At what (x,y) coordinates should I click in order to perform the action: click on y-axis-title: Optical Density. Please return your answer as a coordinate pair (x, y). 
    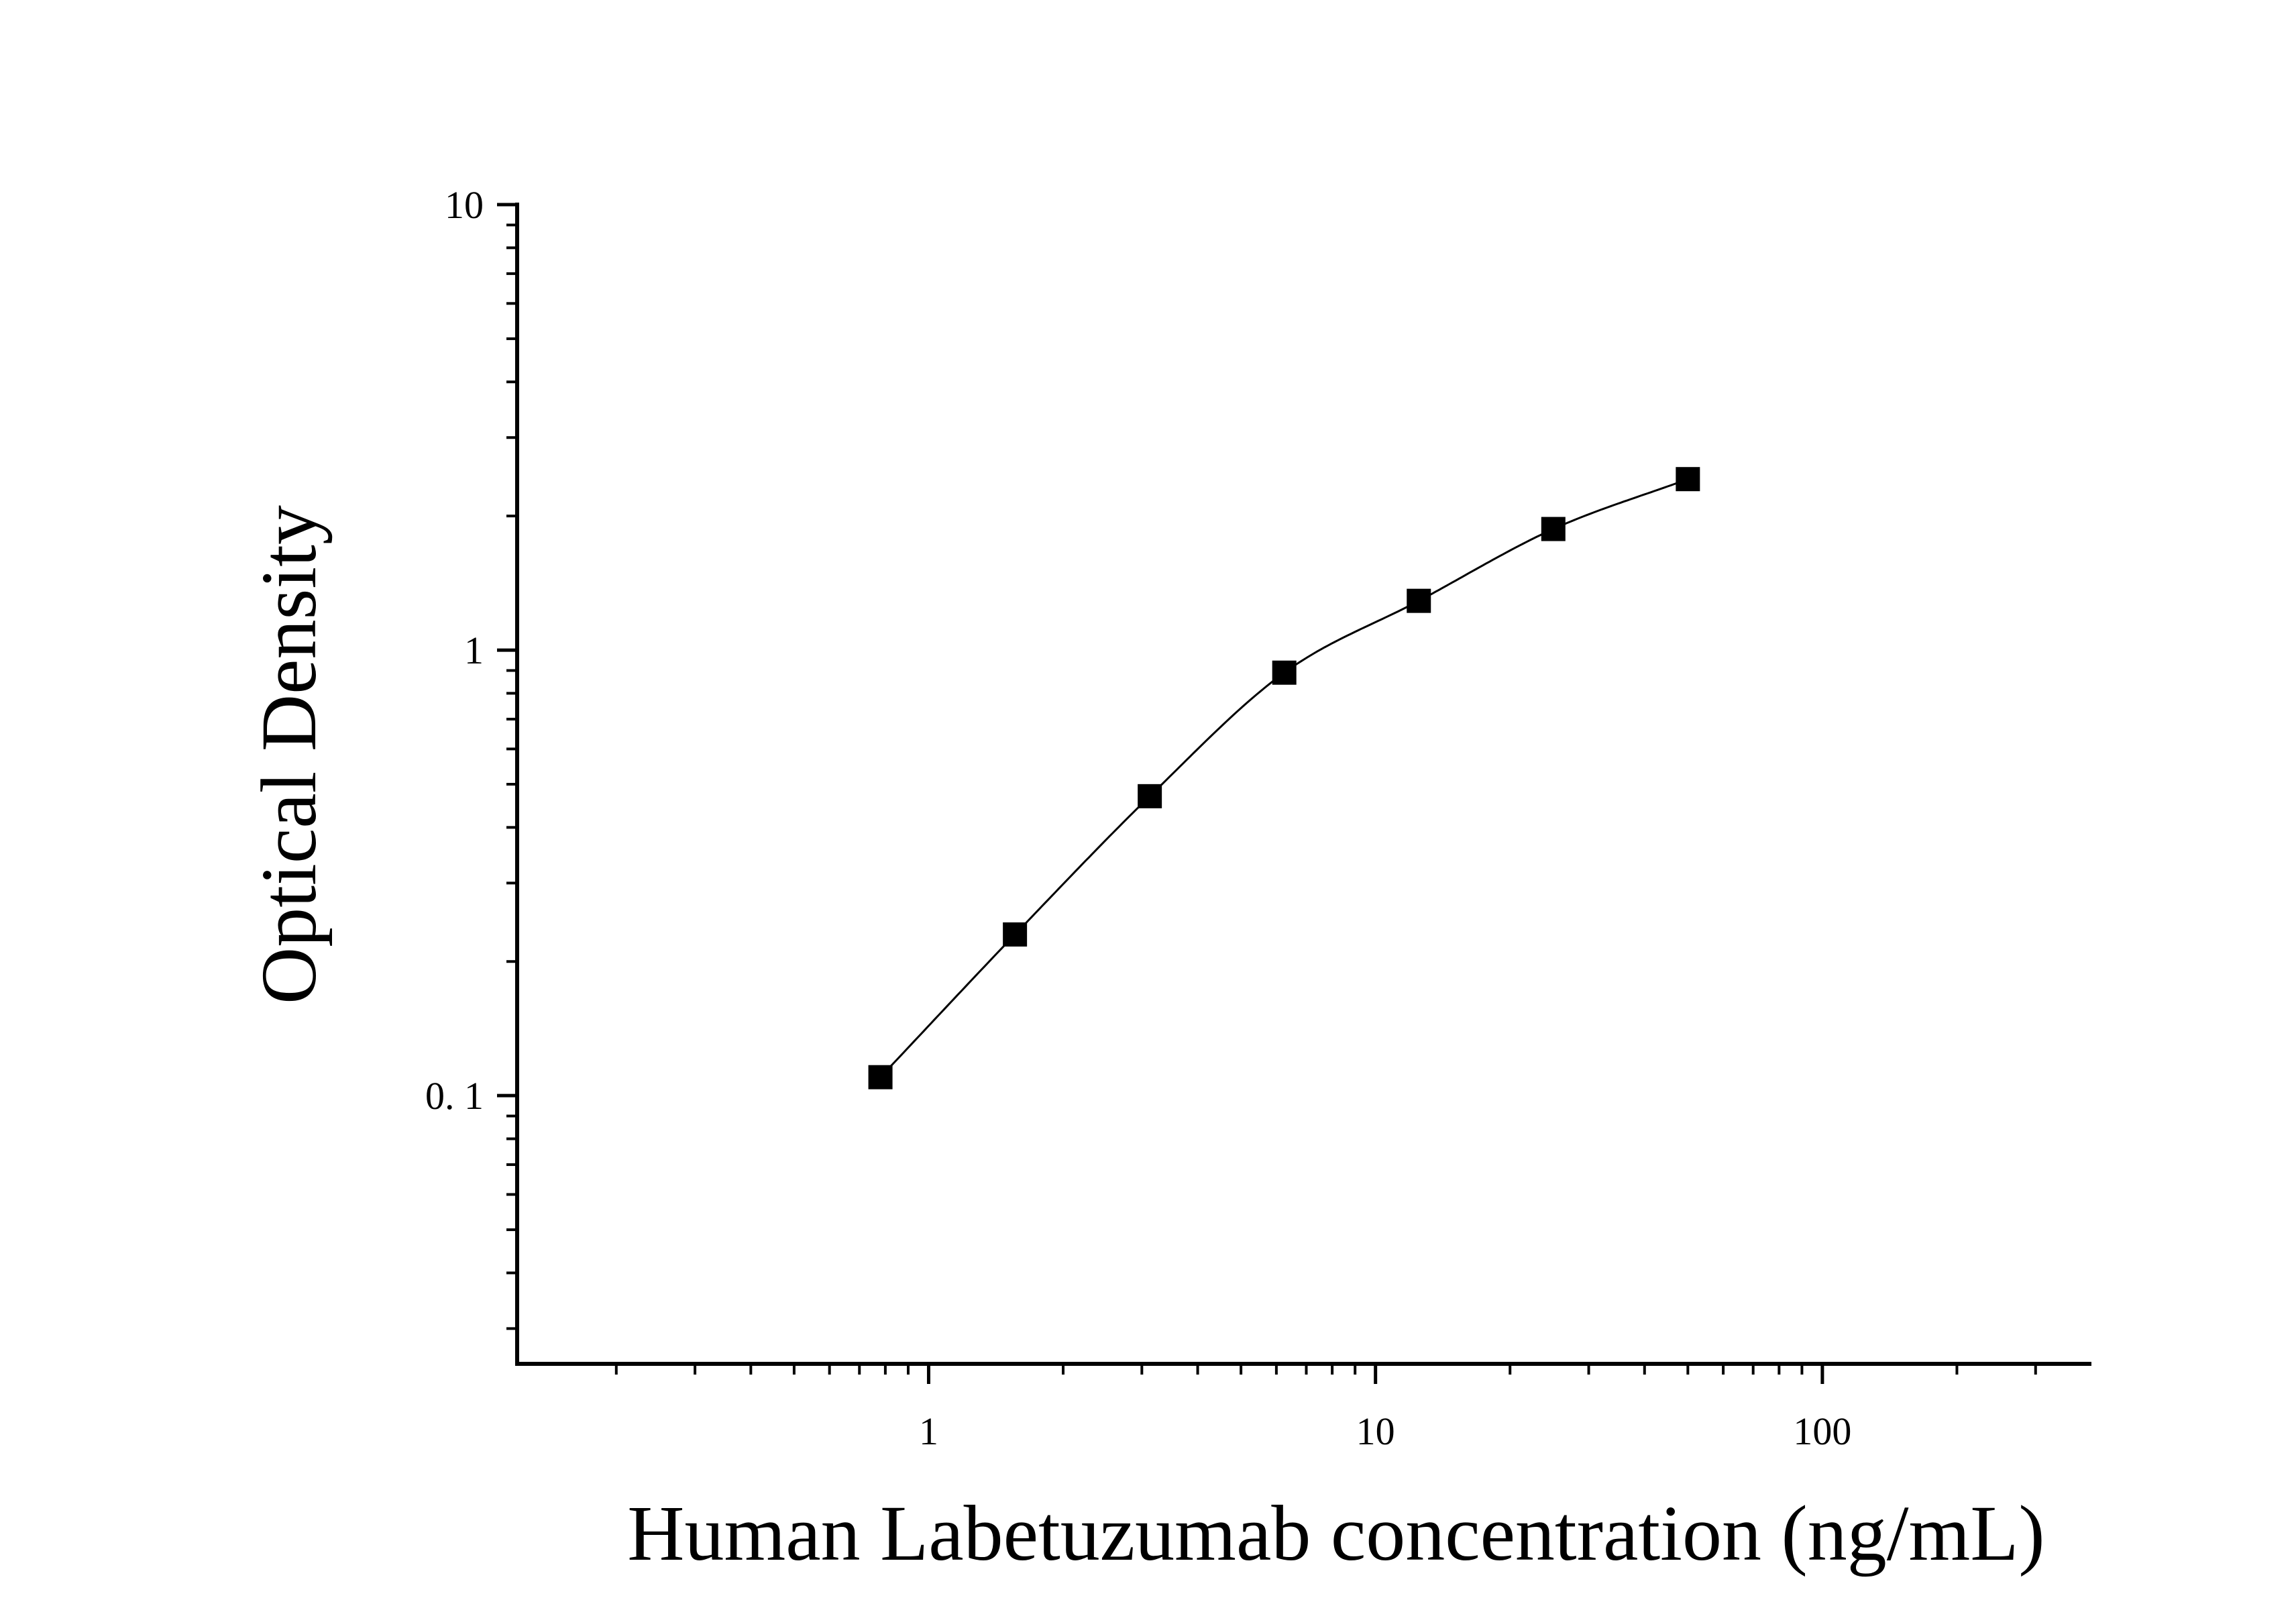
    Looking at the image, I should click on (289, 754).